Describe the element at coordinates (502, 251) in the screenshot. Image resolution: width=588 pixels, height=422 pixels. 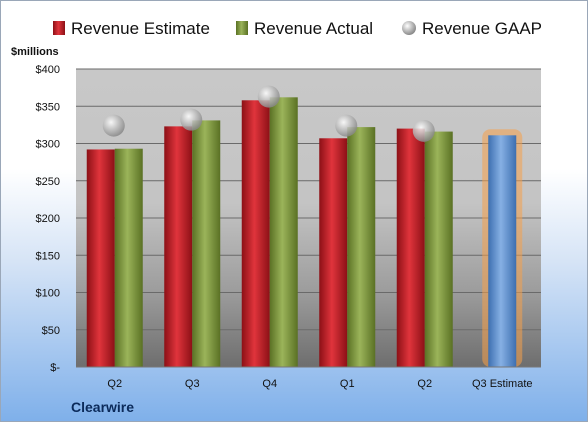
I see `bar-q3-estimate` at that location.